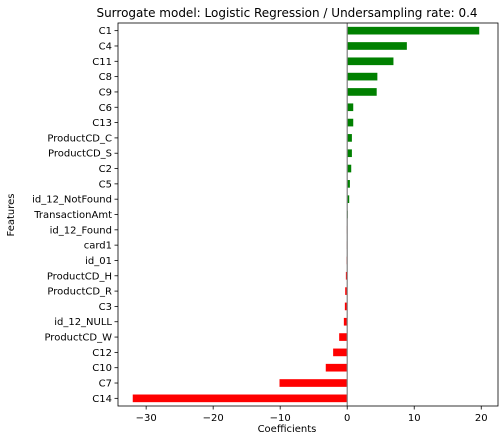 The height and width of the screenshot is (441, 504). Describe the element at coordinates (347, 418) in the screenshot. I see `x-tick-label: 0` at that location.